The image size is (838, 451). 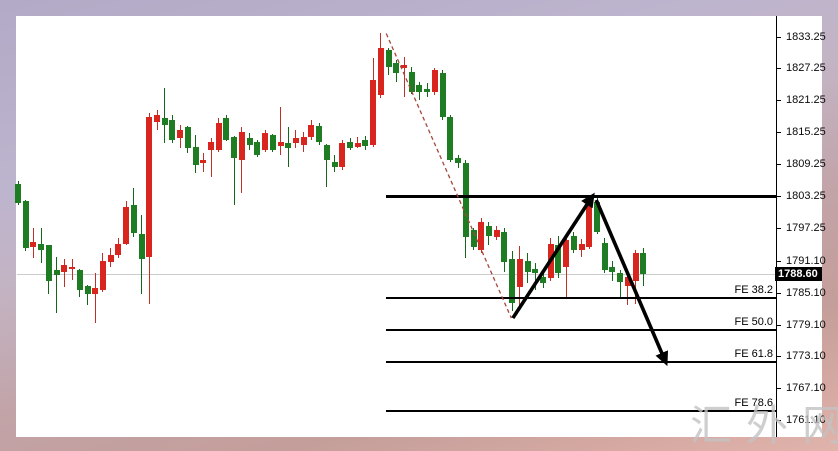 What do you see at coordinates (631, 283) in the screenshot?
I see `down-projection-arrow` at bounding box center [631, 283].